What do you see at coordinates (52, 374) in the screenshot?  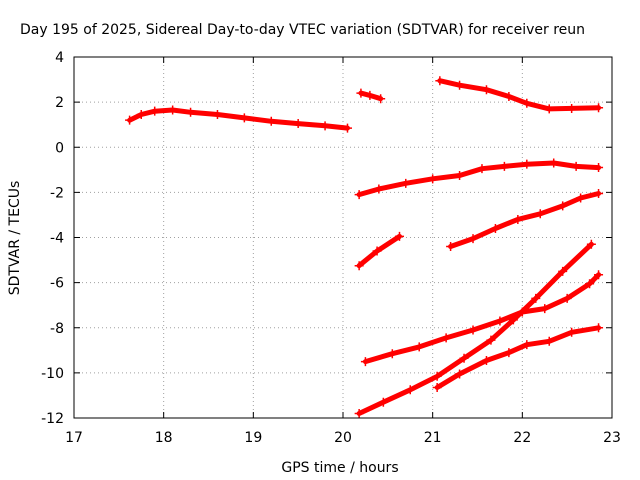 I see `y-tick-label: -10` at bounding box center [52, 374].